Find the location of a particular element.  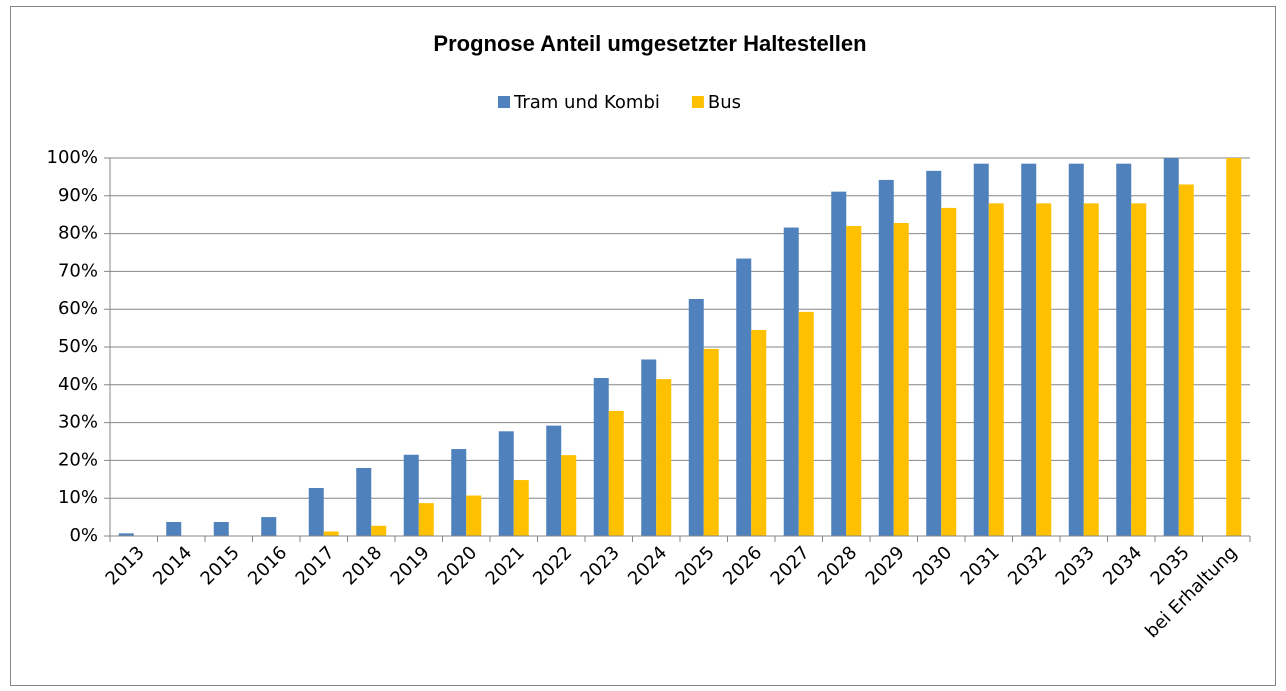

legend-label: Bus is located at coordinates (724, 102).